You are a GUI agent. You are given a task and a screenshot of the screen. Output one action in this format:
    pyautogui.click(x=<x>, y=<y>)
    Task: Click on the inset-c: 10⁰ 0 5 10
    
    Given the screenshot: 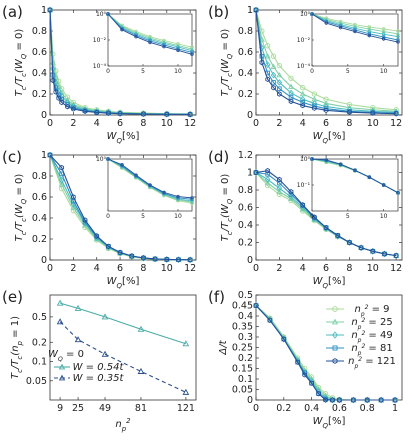 What is the action you would take?
    pyautogui.click(x=145, y=188)
    